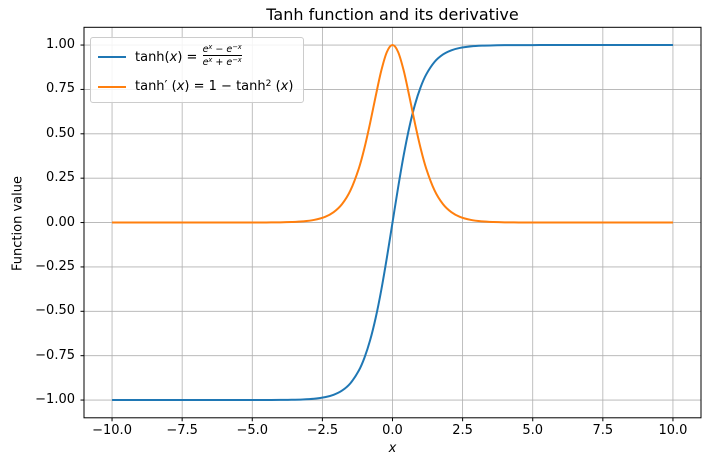  What do you see at coordinates (222, 48) in the screenshot?
I see `fraction-numerator: ex − e−x` at bounding box center [222, 48].